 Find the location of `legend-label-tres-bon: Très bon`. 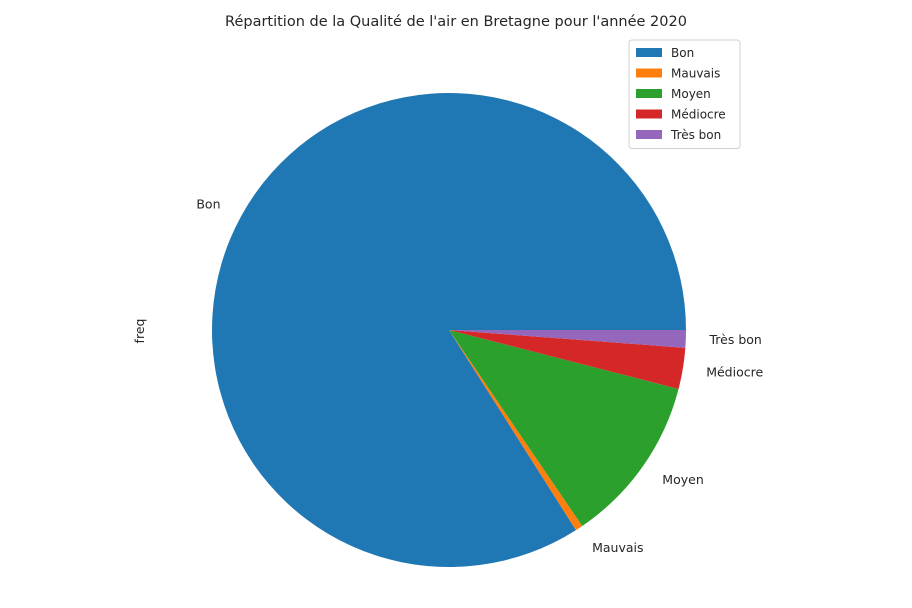

legend-label-tres-bon: Très bon is located at coordinates (695, 135).